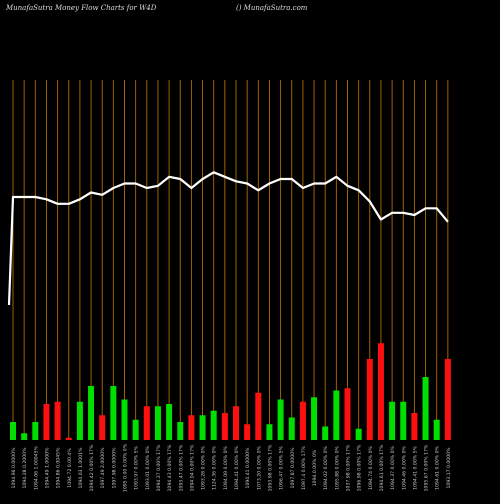 This screenshot has height=504, width=500. Describe the element at coordinates (259, 467) in the screenshot. I see `x-tick-label: 1073.20 0.00% 0%` at that location.